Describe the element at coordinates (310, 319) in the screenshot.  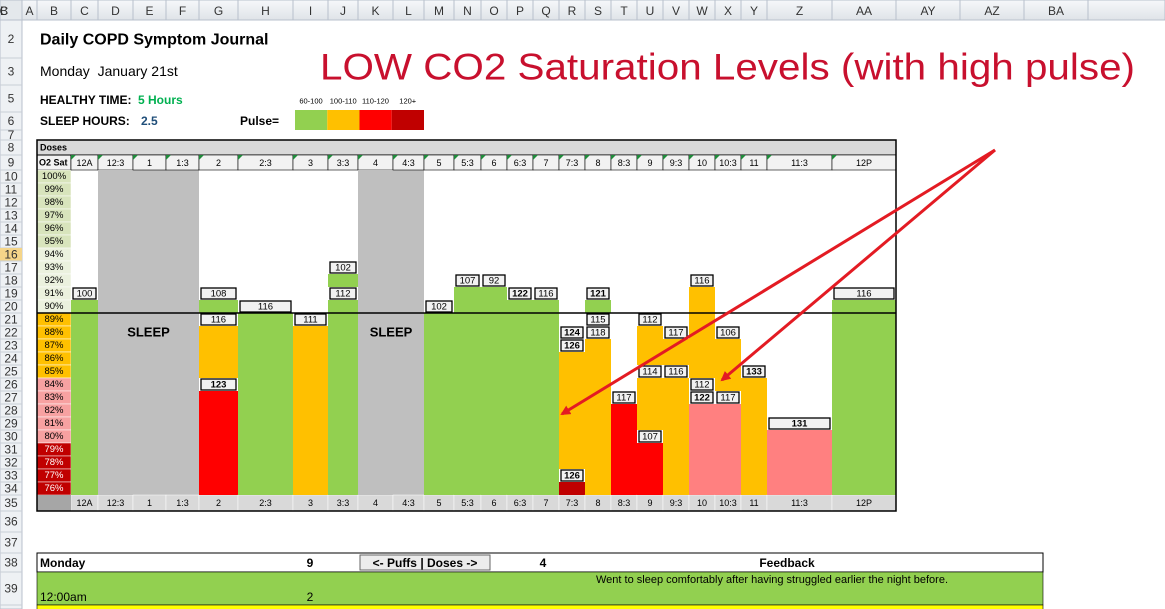
I see `pulse-value: 111` at that location.